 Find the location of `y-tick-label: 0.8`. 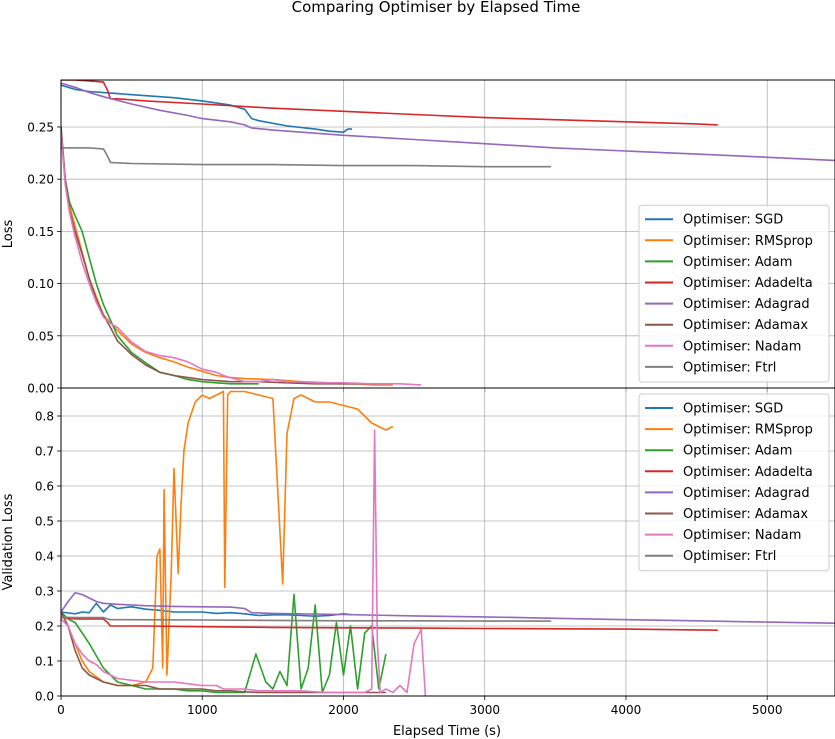

y-tick-label: 0.8 is located at coordinates (44, 417).